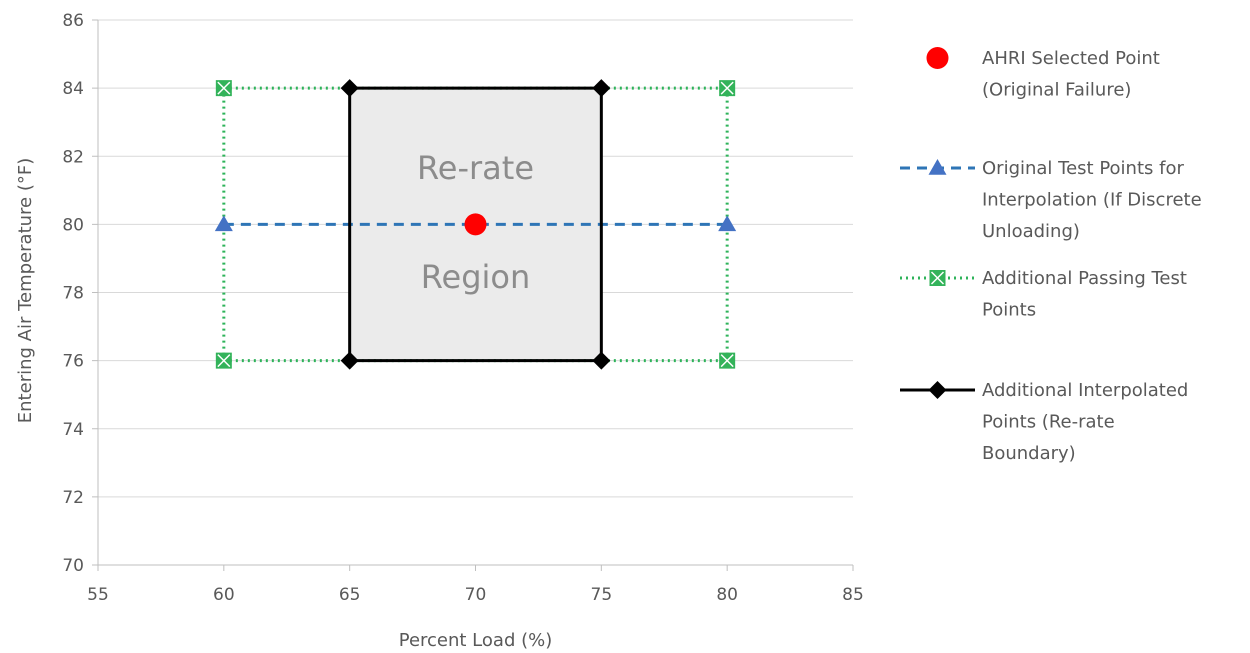 Image resolution: width=1250 pixels, height=653 pixels. What do you see at coordinates (73, 89) in the screenshot?
I see `y-tick-label: 84` at bounding box center [73, 89].